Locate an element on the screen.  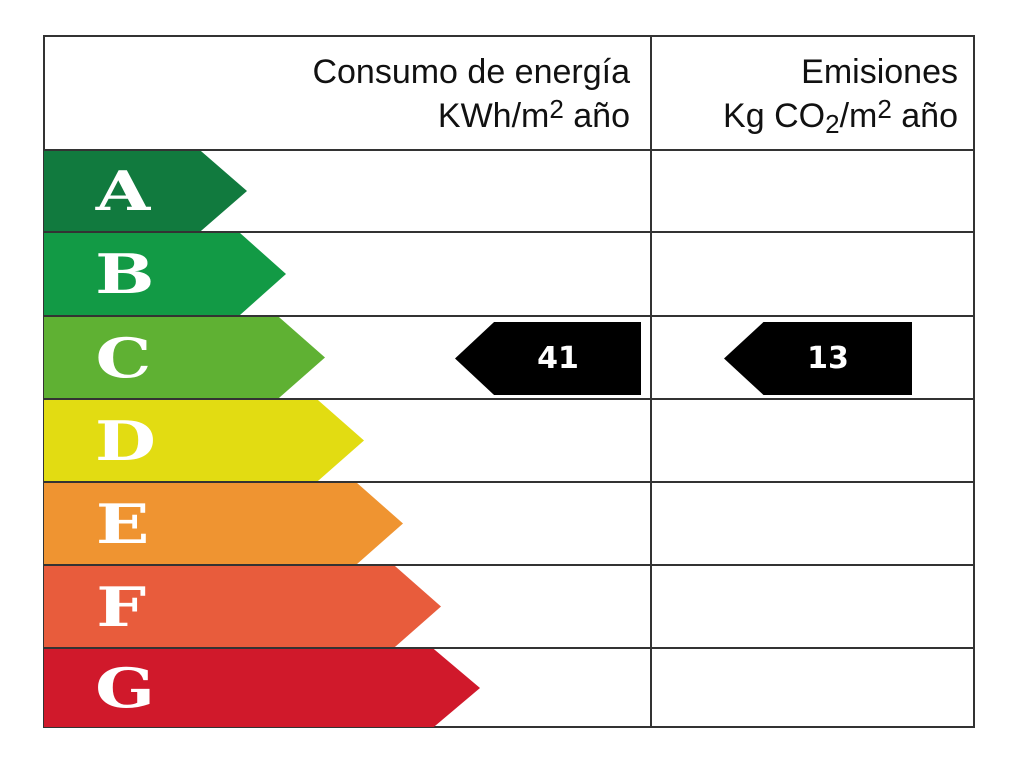
rating-letter: C is located at coordinates (123, 357).